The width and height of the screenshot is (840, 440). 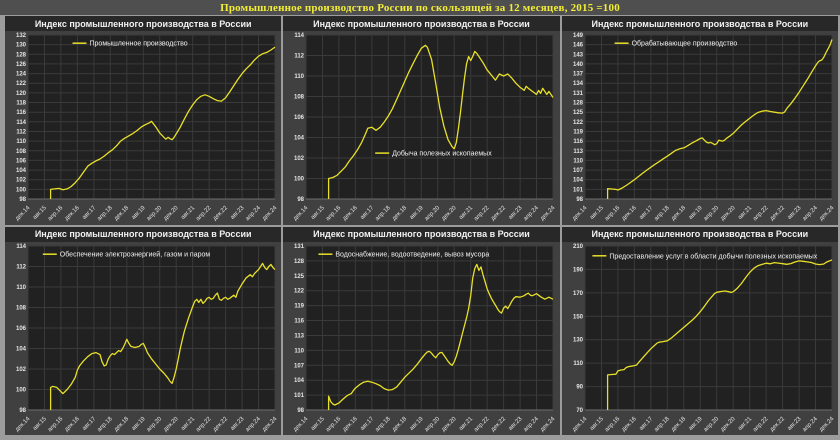 I want to click on svg-text: 170, so click(x=578, y=293).